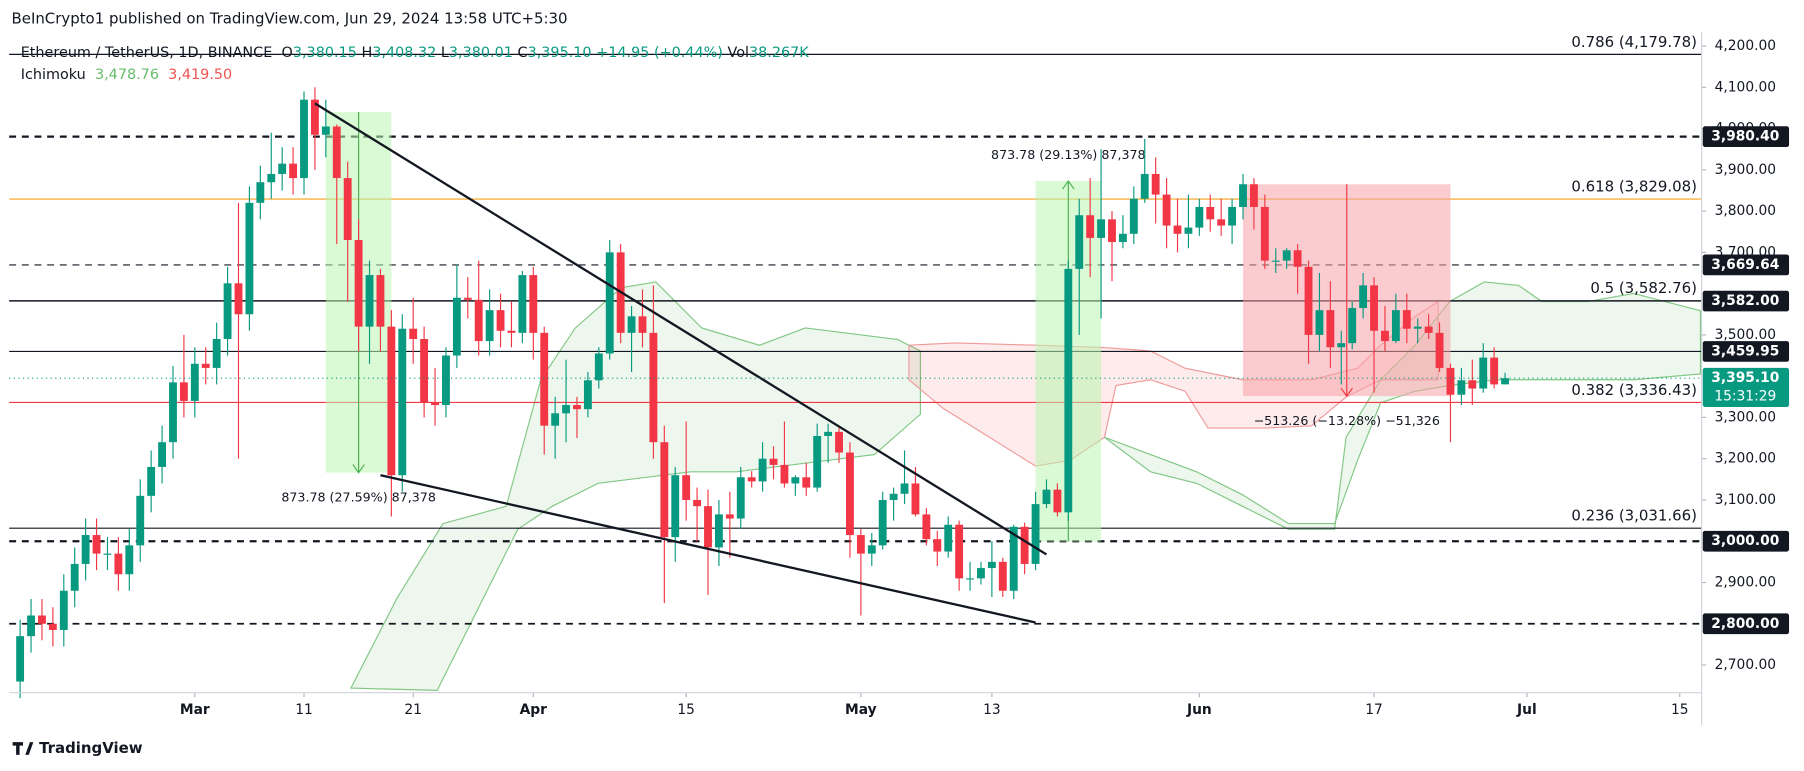 The image size is (1804, 771). I want to click on y-tick-label: 4,100.00, so click(1745, 87).